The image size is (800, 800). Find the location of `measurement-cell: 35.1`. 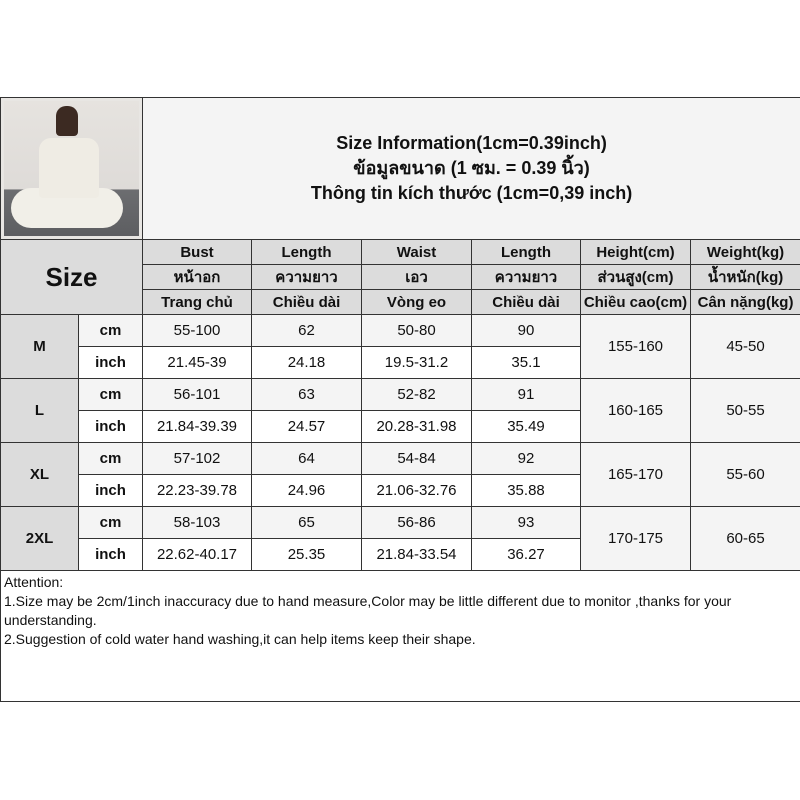

measurement-cell: 35.1 is located at coordinates (526, 362).